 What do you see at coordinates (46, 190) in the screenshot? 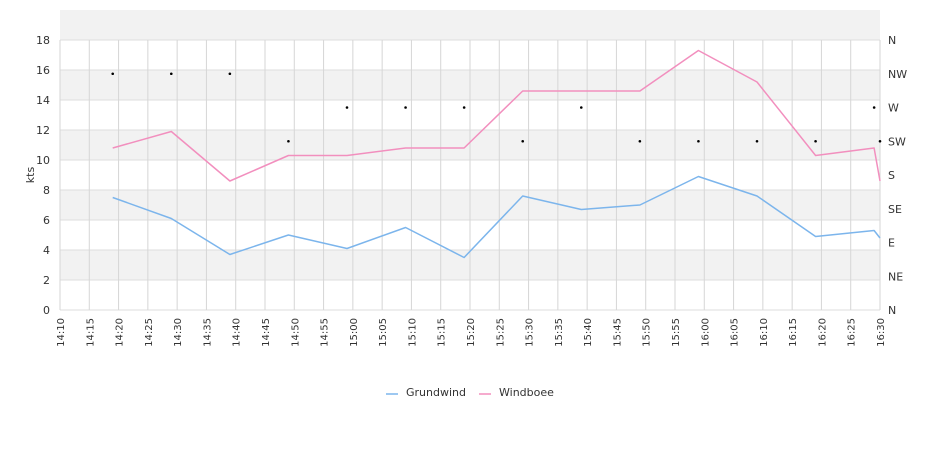
I see `y-tick-label: 8` at bounding box center [46, 190].